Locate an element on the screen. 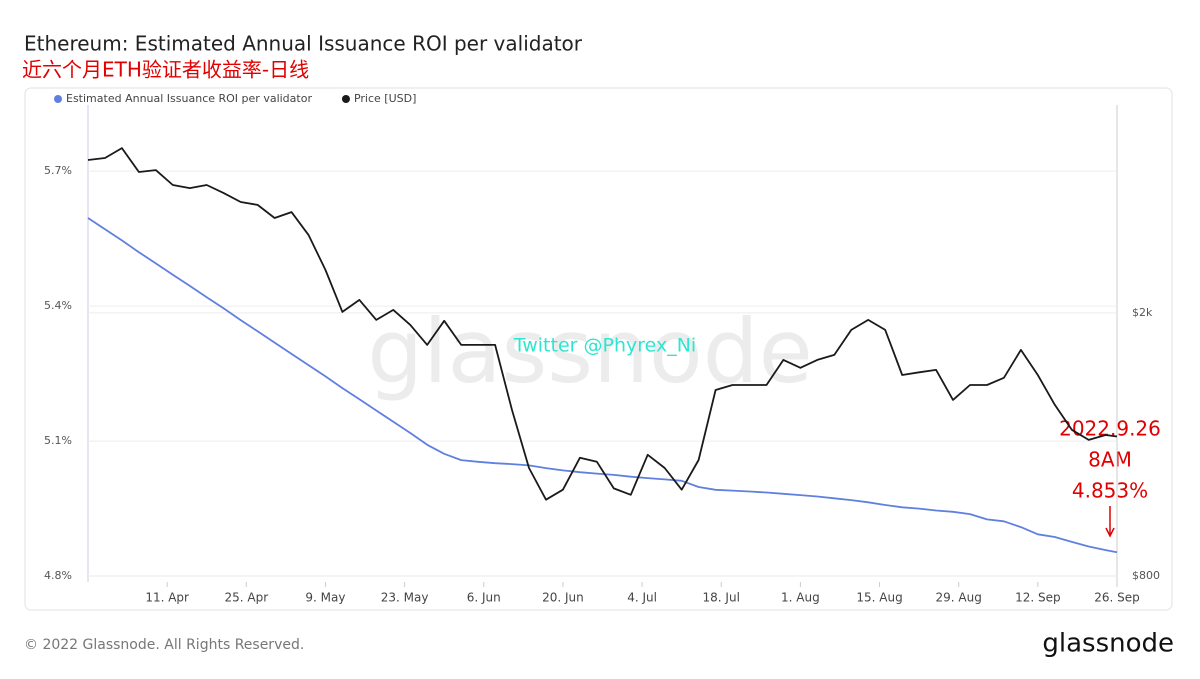 The image size is (1200, 679). y-tick-label: 5.4% is located at coordinates (58, 305).